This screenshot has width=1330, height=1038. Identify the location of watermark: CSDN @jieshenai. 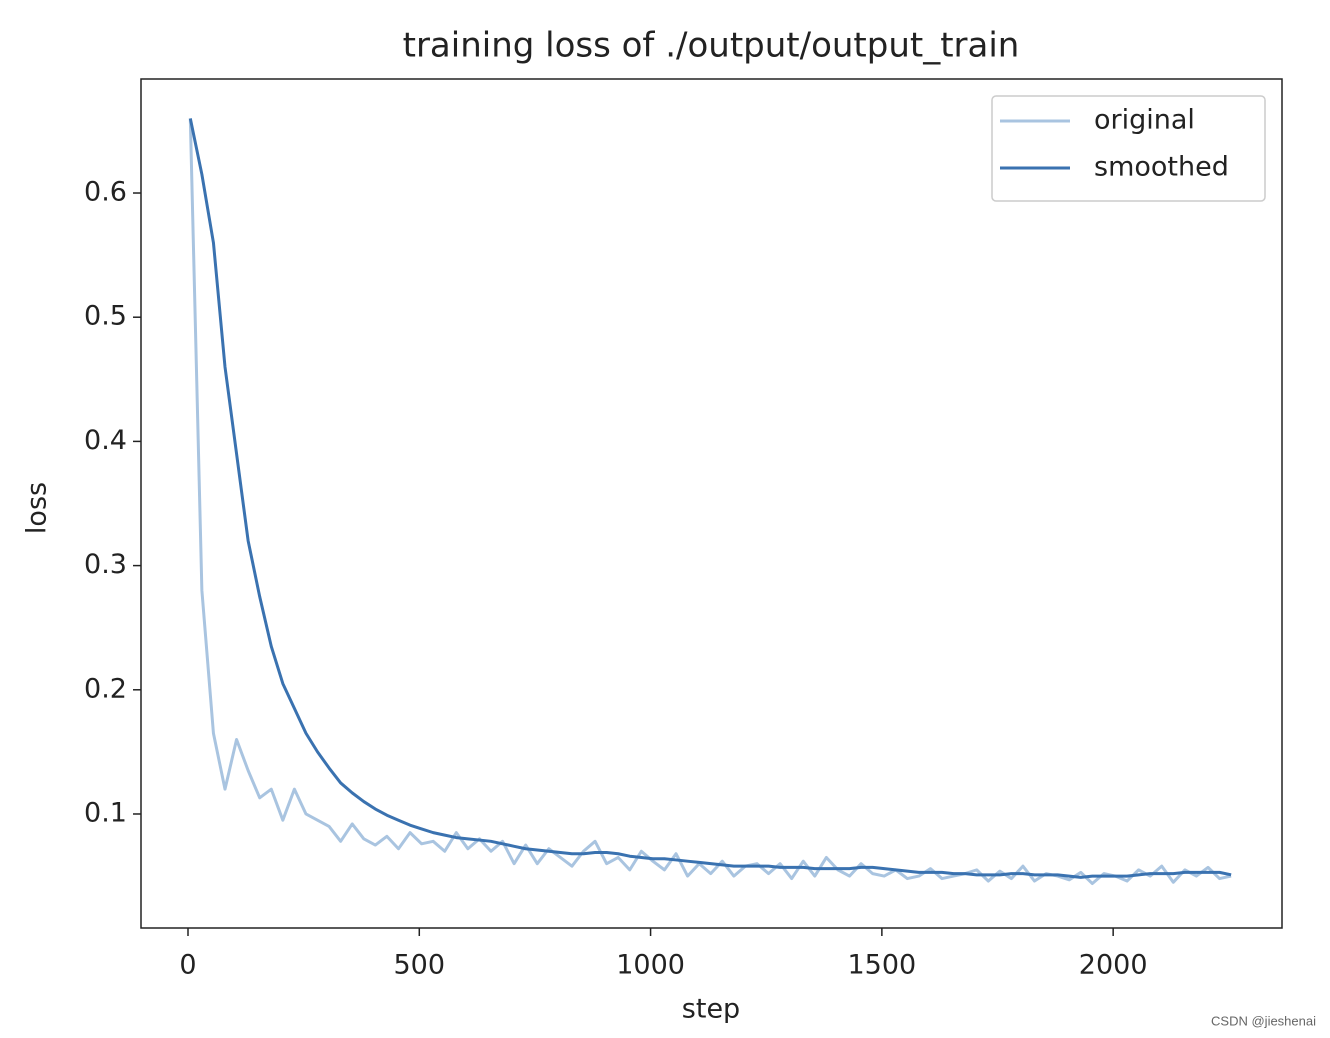
(1263, 1020).